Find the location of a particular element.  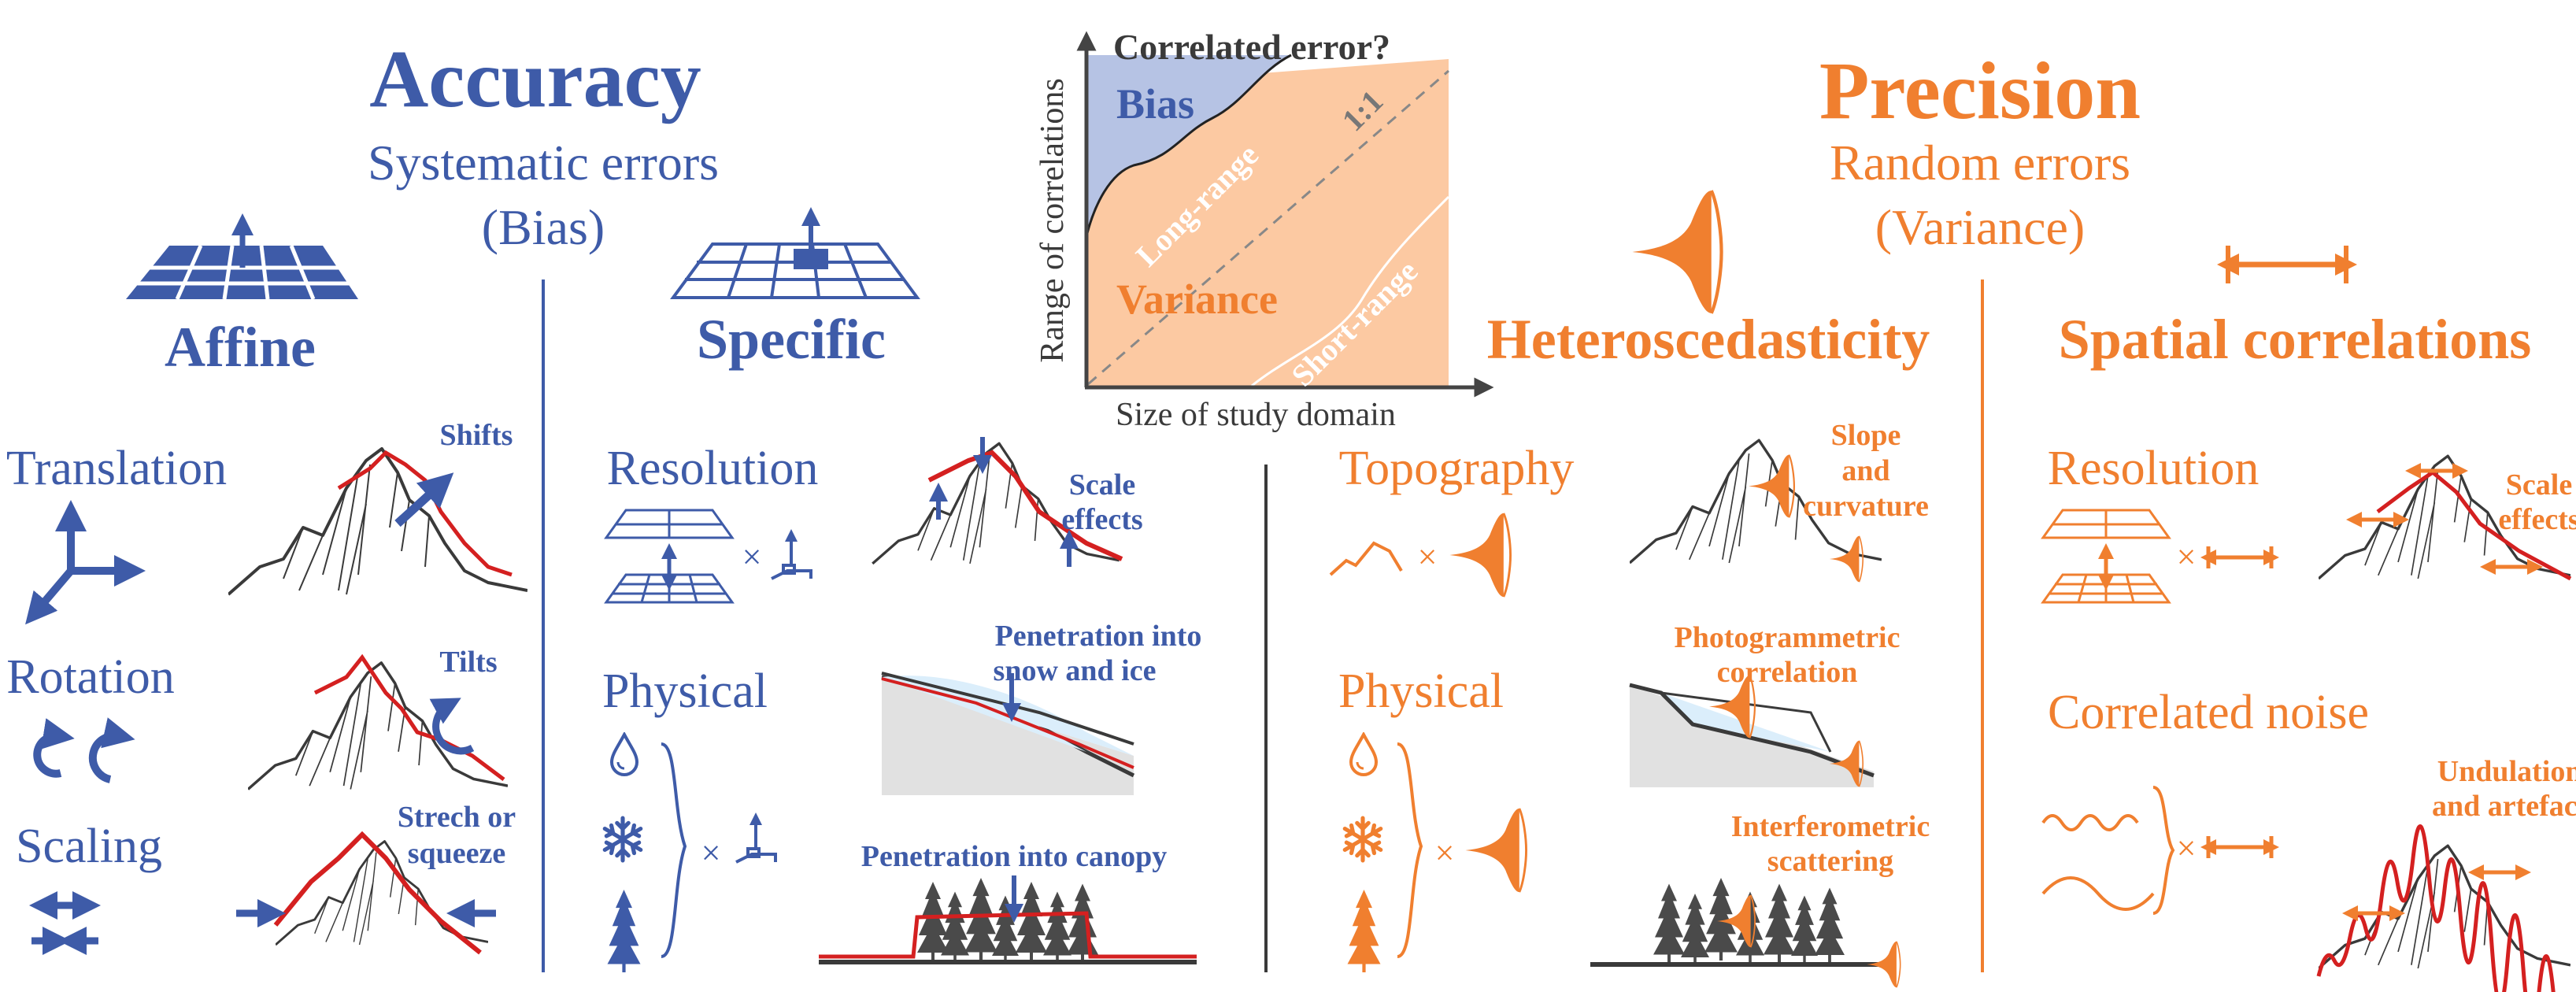

topography-label: Topography is located at coordinates (1457, 468).